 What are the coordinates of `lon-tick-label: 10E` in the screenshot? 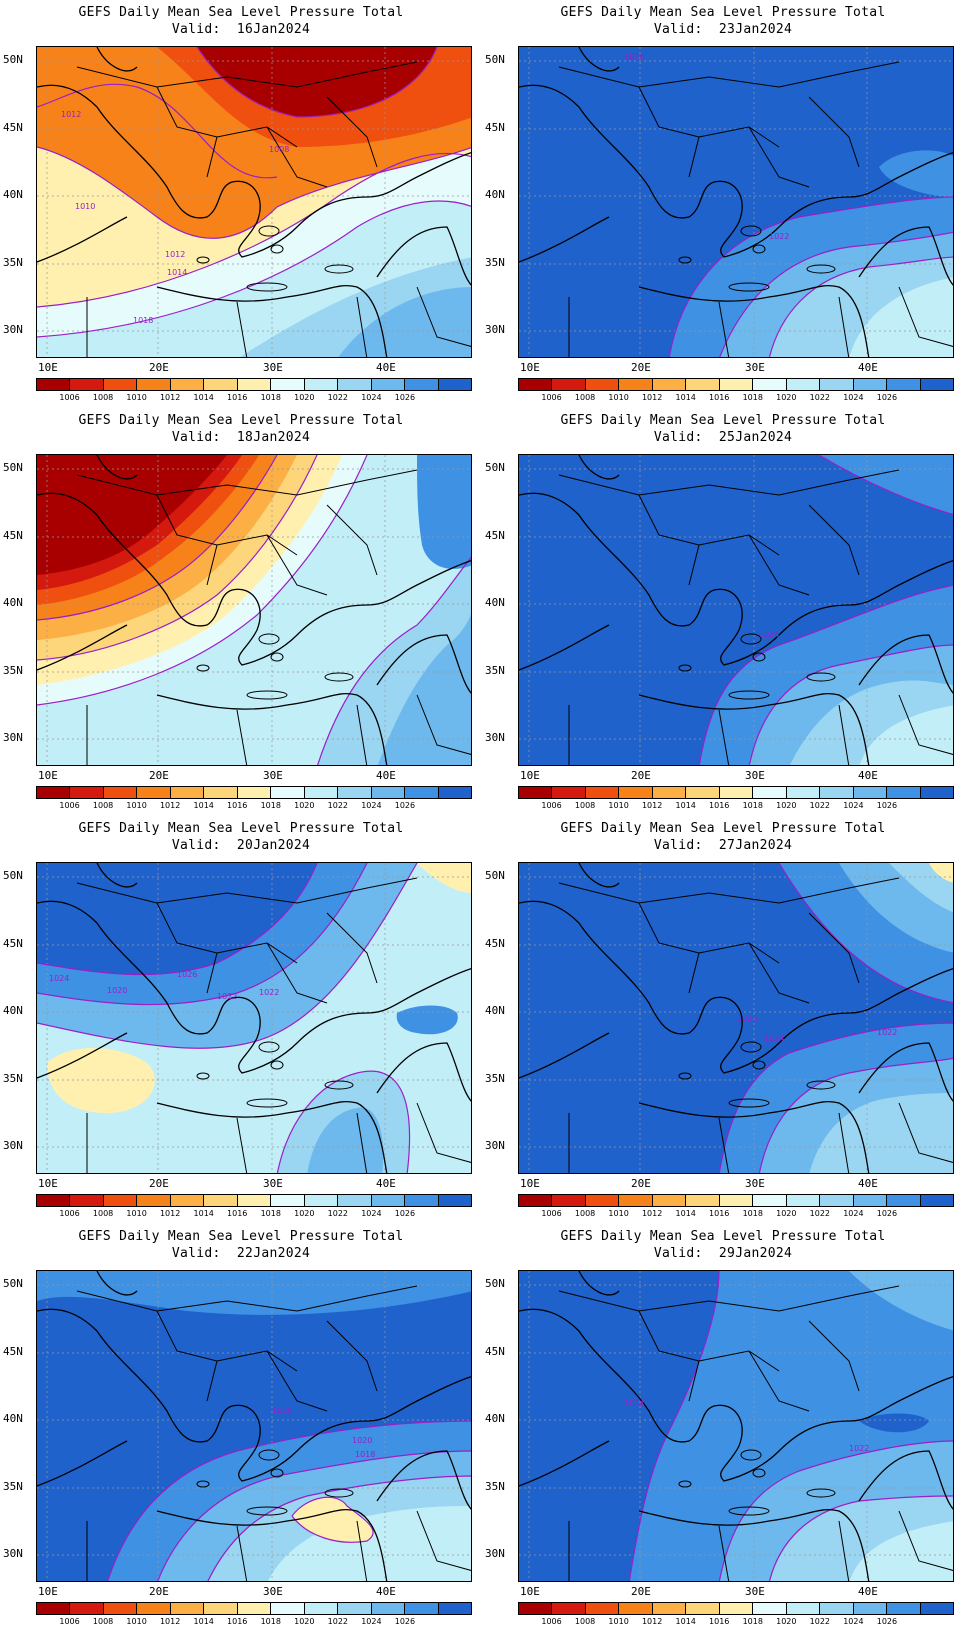 It's located at (530, 1183).